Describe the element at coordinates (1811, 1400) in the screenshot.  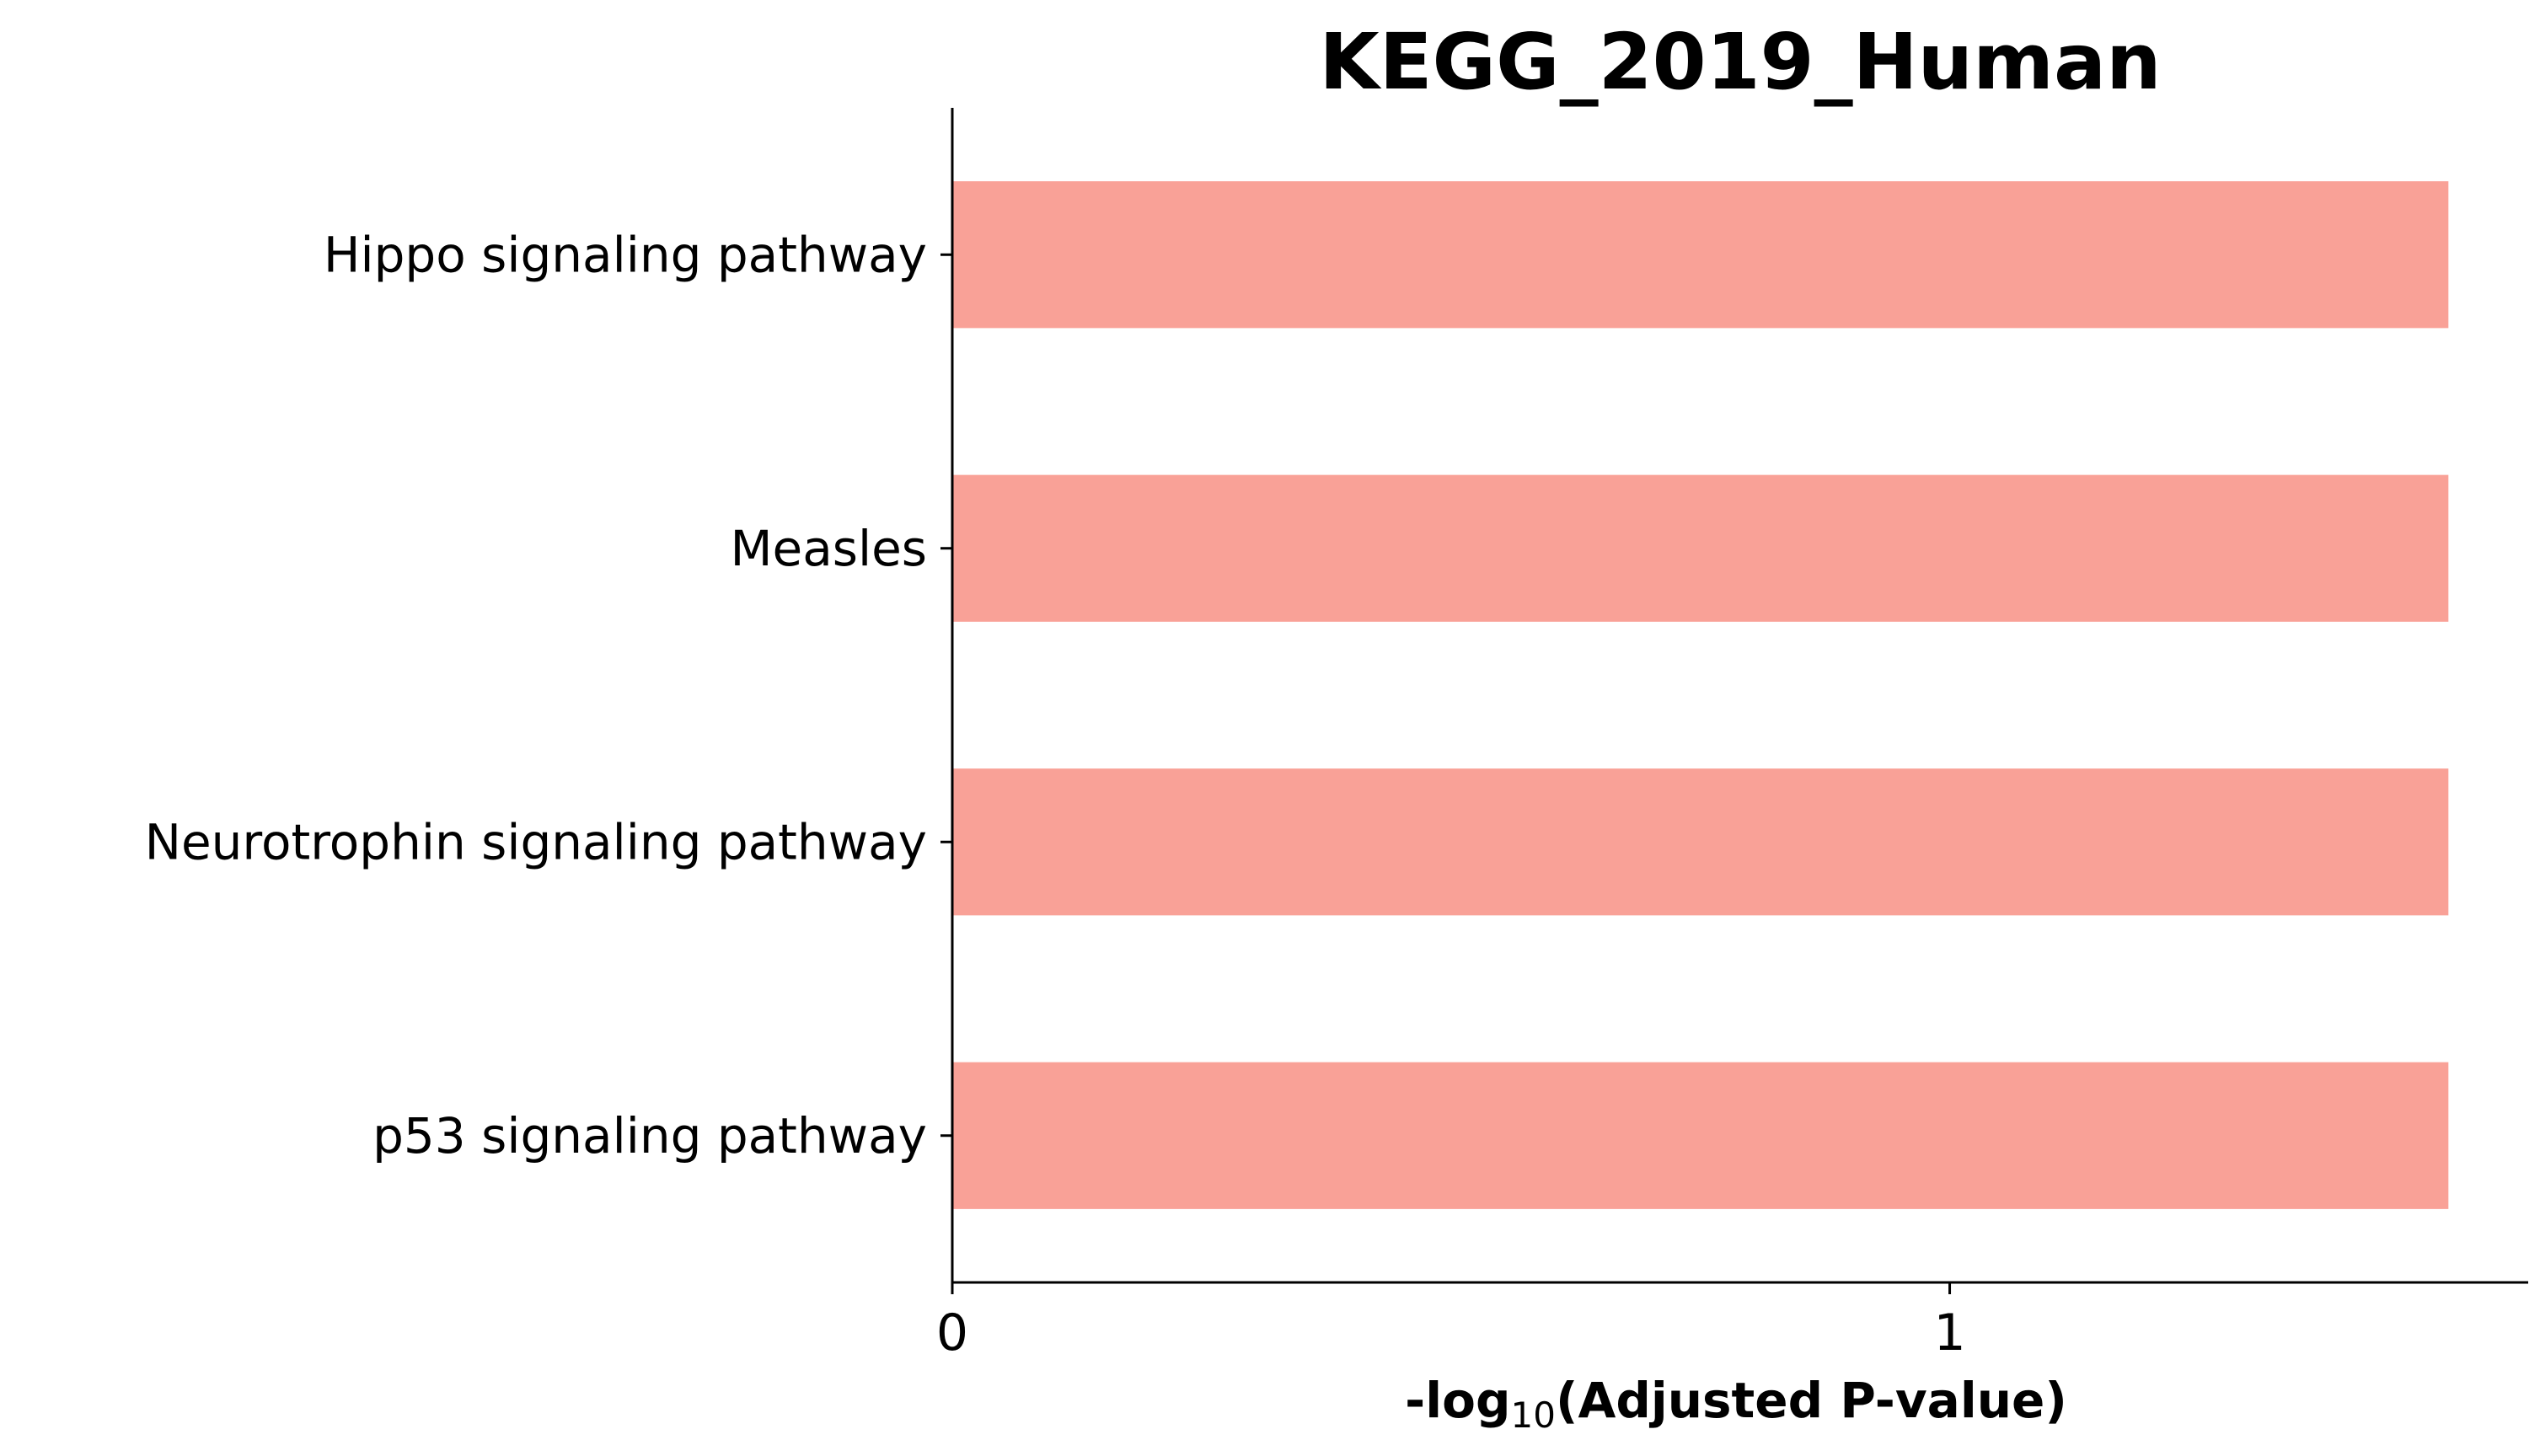
I see `x-axis-title-suffix: (Adjusted P-value)` at that location.